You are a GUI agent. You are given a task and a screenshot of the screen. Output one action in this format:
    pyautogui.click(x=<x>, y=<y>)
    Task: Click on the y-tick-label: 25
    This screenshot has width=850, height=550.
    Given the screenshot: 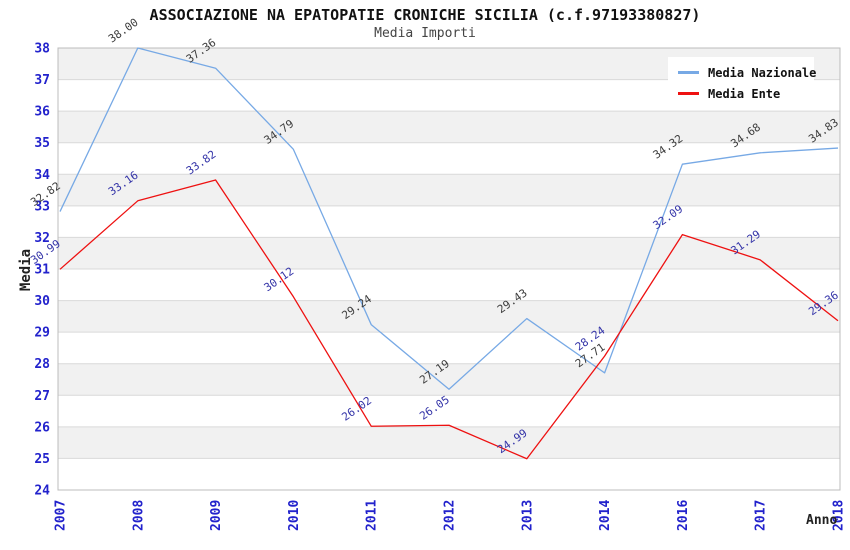 What is the action you would take?
    pyautogui.click(x=42, y=459)
    